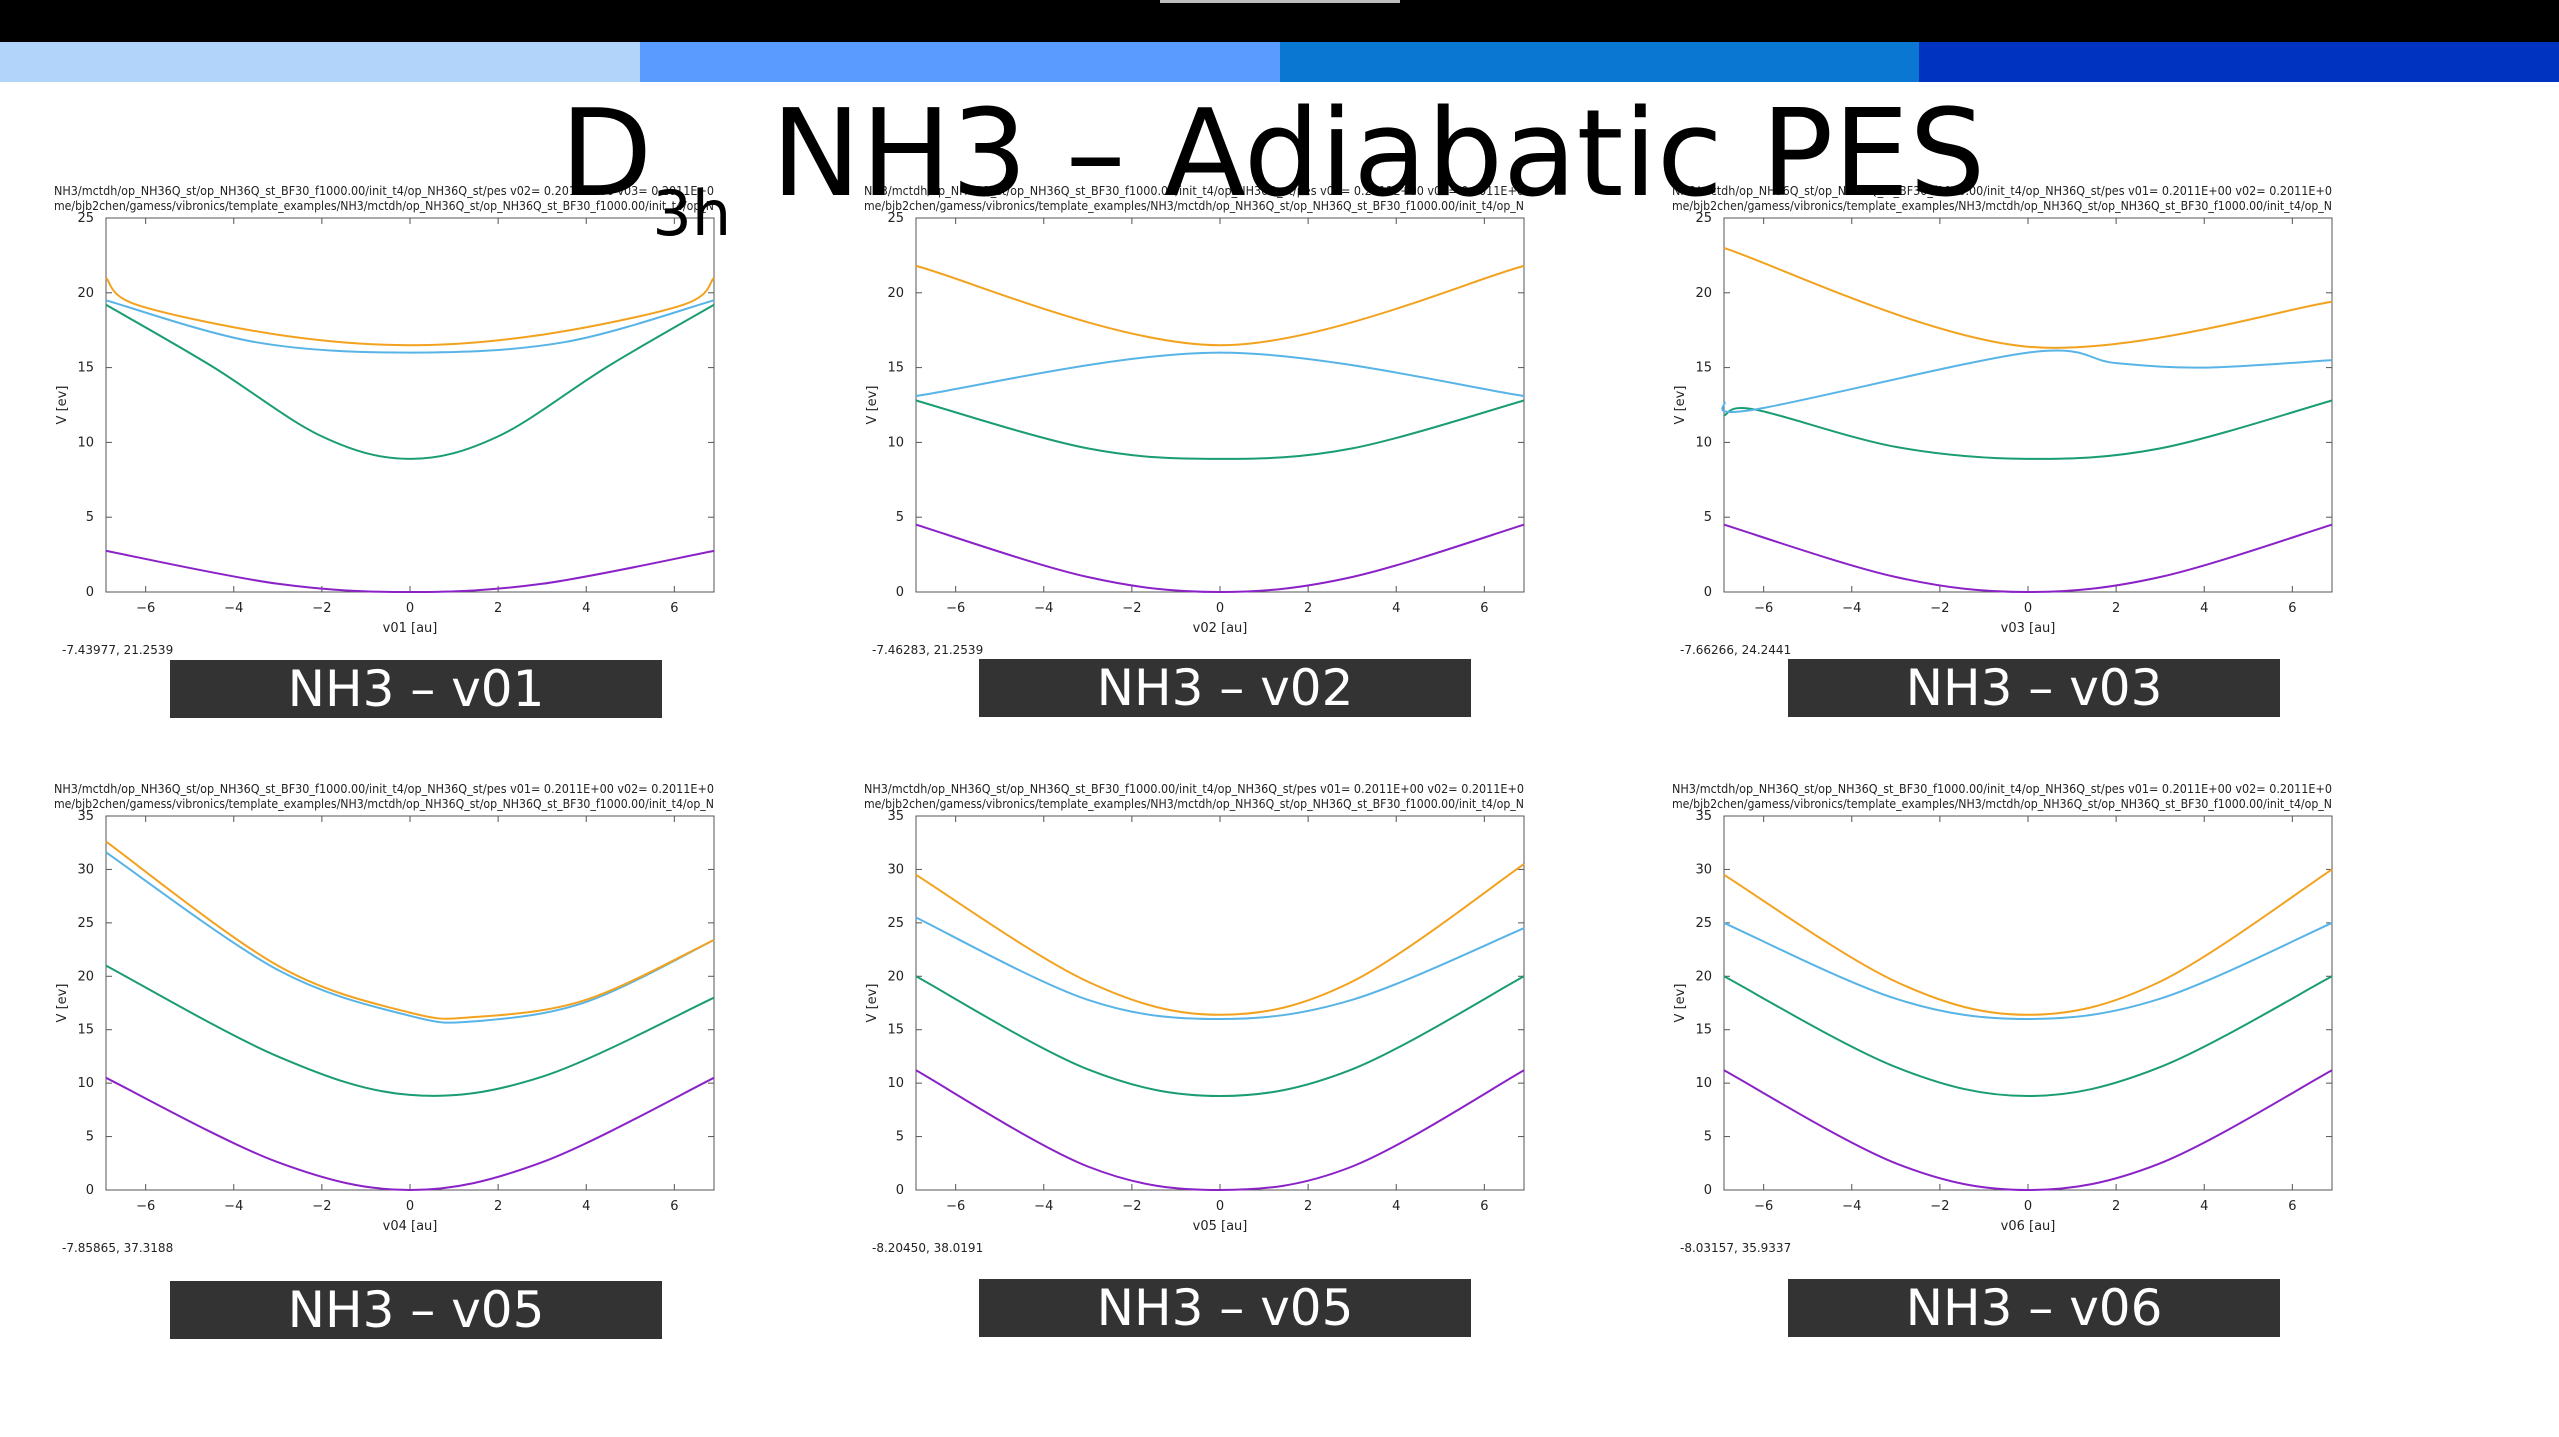 The image size is (2559, 1437). Describe the element at coordinates (2028, 628) in the screenshot. I see `x-axis-label: v03 [au]` at that location.